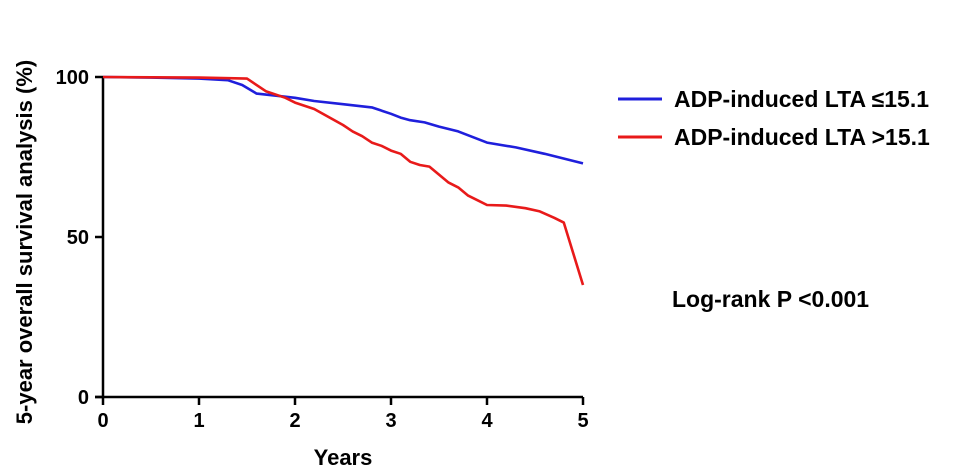 The width and height of the screenshot is (965, 470). Describe the element at coordinates (343, 414) in the screenshot. I see `x-axis-ticks: 0 1 2 3 4 5` at that location.